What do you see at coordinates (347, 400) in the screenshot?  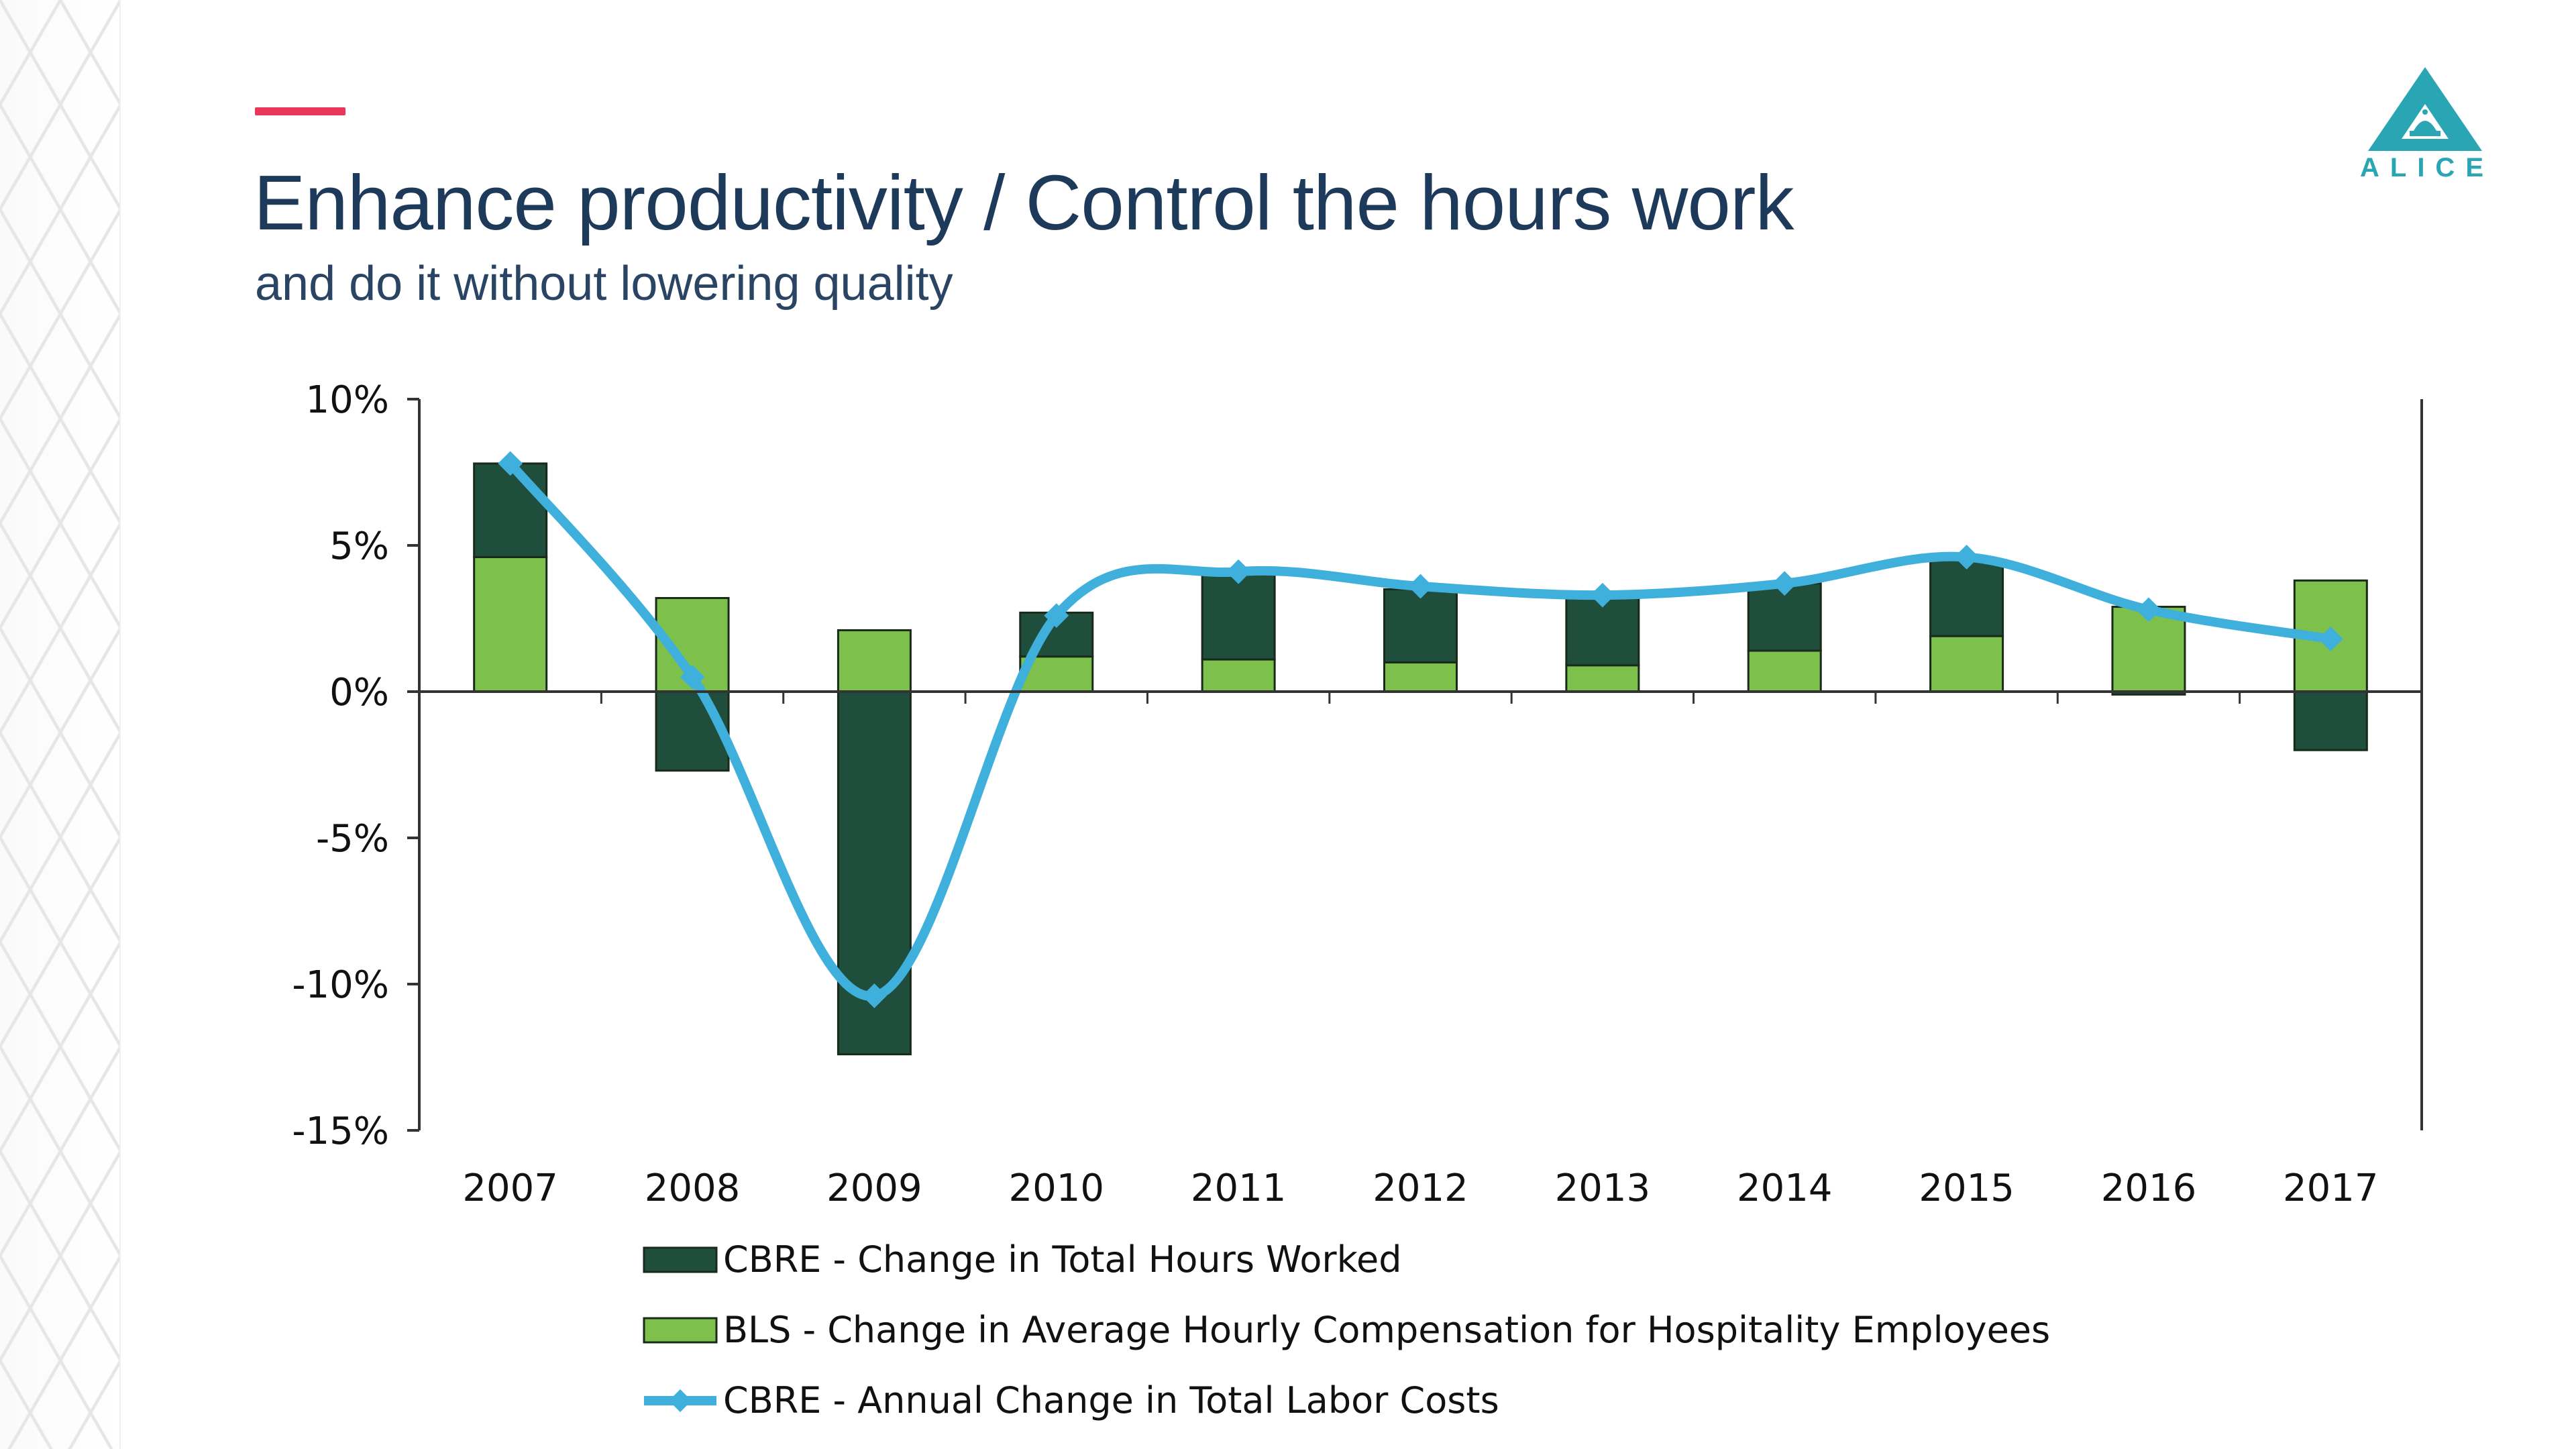 I see `y-tick-label: 10%` at bounding box center [347, 400].